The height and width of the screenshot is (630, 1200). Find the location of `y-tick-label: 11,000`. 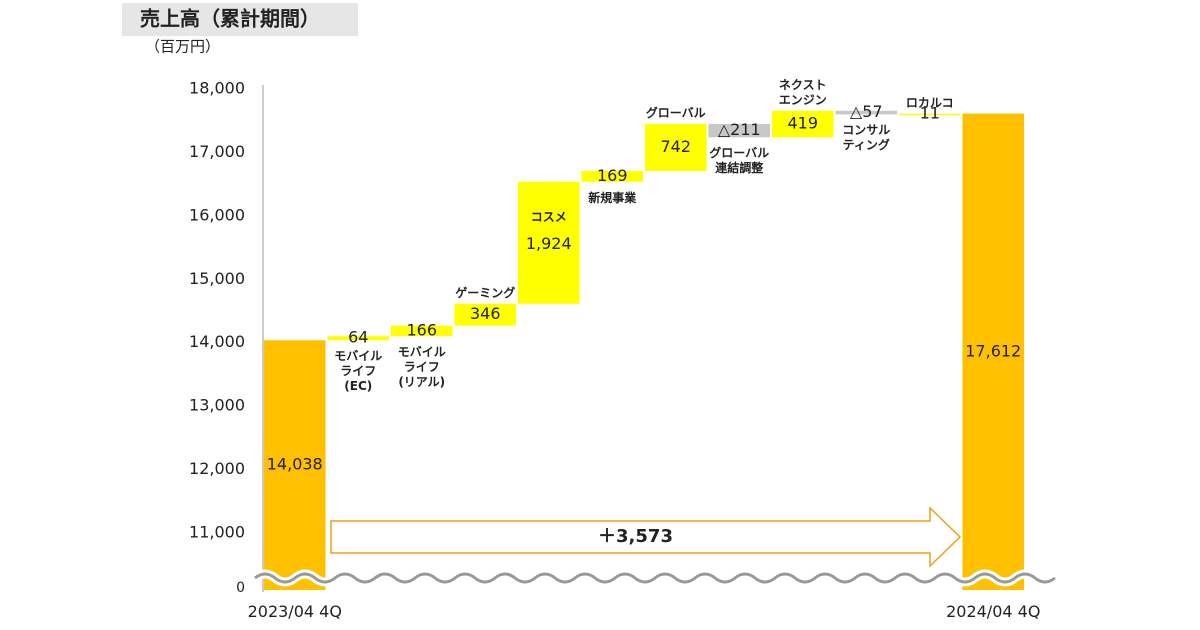

y-tick-label: 11,000 is located at coordinates (217, 531).